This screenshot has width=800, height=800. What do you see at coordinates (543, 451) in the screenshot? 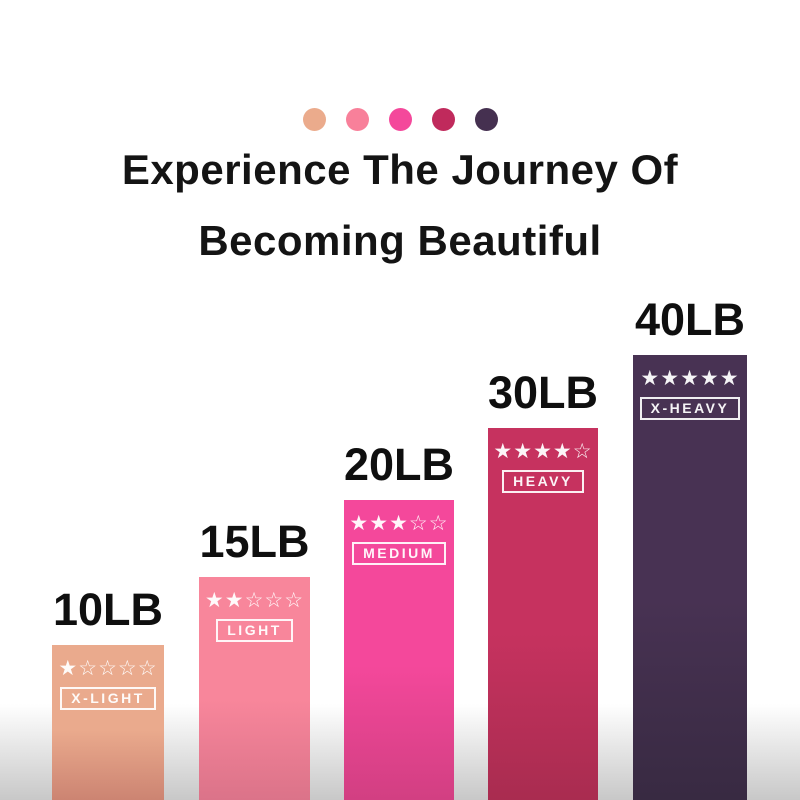
I see `star-rating: ★★★★☆` at bounding box center [543, 451].